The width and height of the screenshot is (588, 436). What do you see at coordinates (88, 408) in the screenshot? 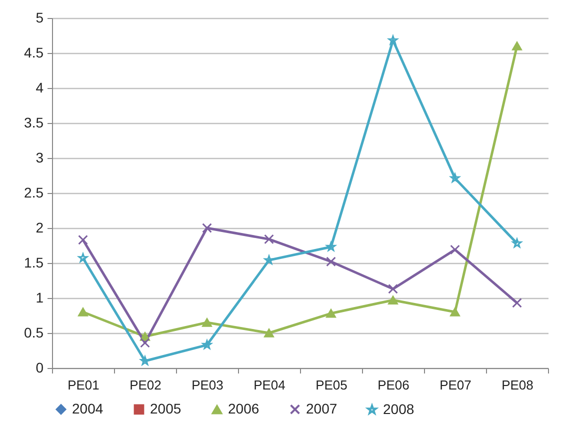
I see `legend-label: 2004` at bounding box center [88, 408].